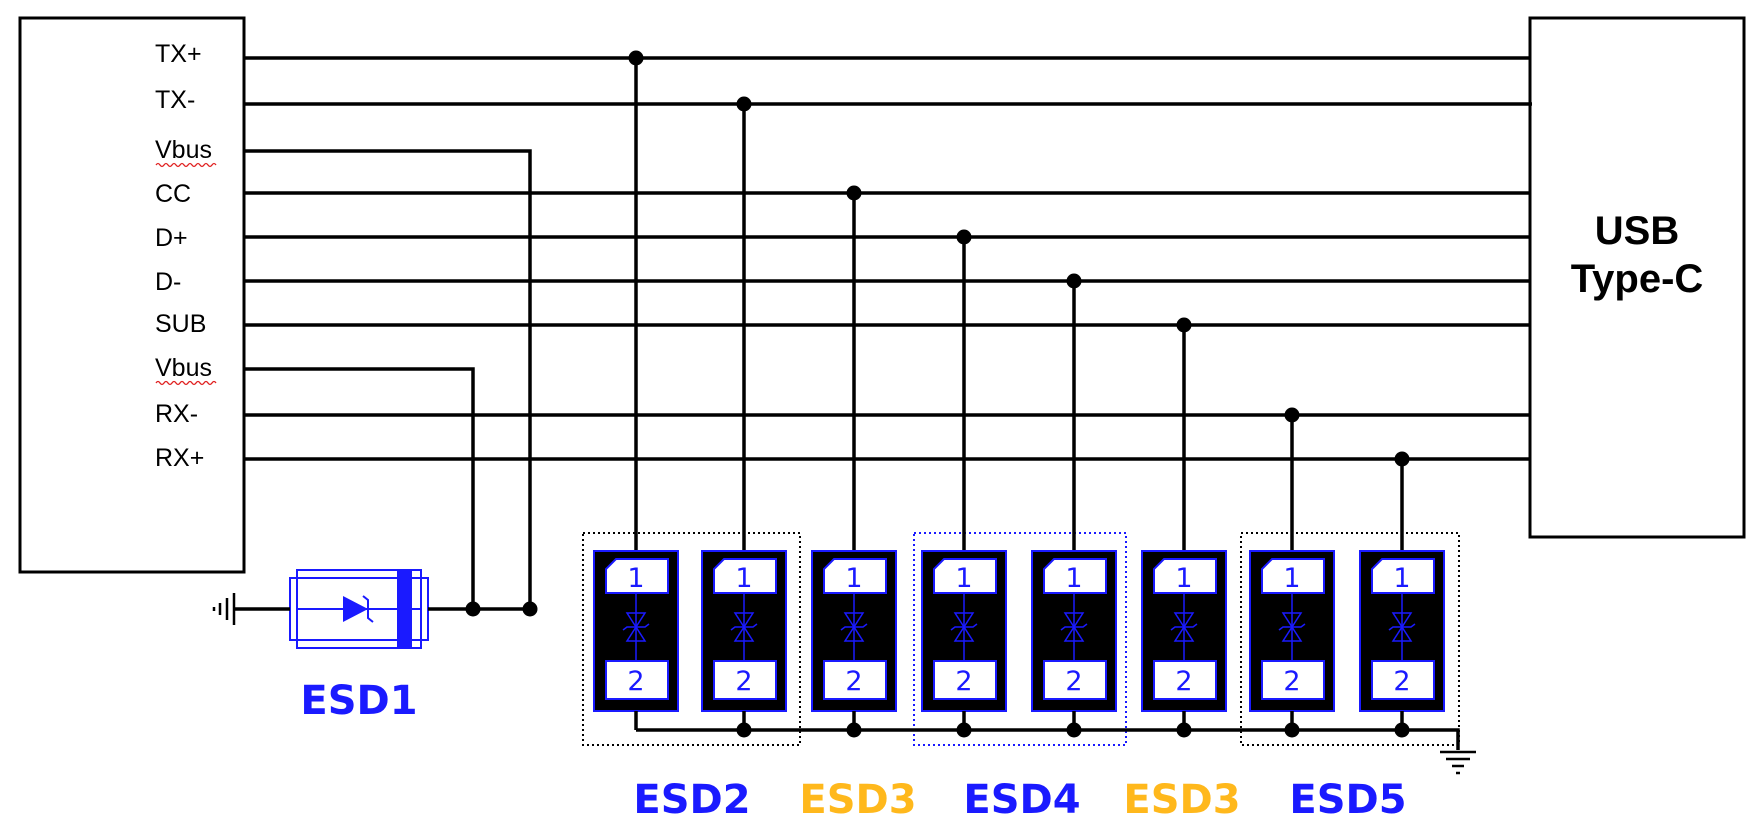  I want to click on usb-typec-connector, so click(1637, 277).